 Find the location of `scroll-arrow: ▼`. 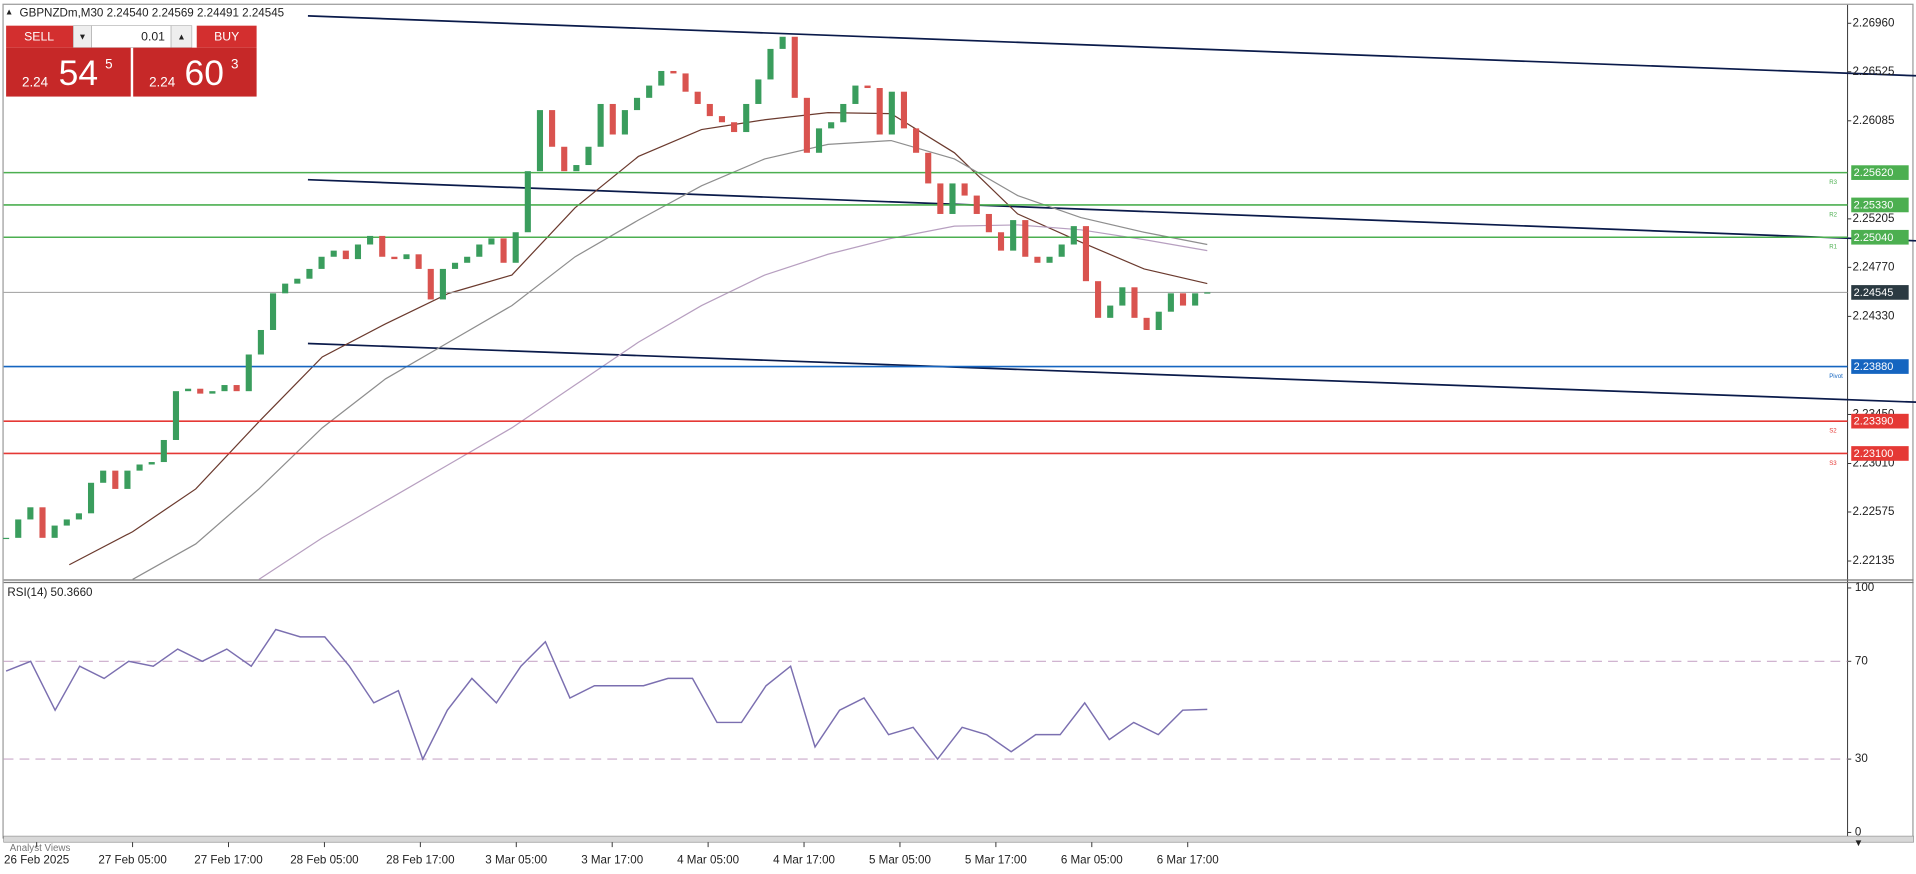

scroll-arrow: ▼ is located at coordinates (1859, 843).